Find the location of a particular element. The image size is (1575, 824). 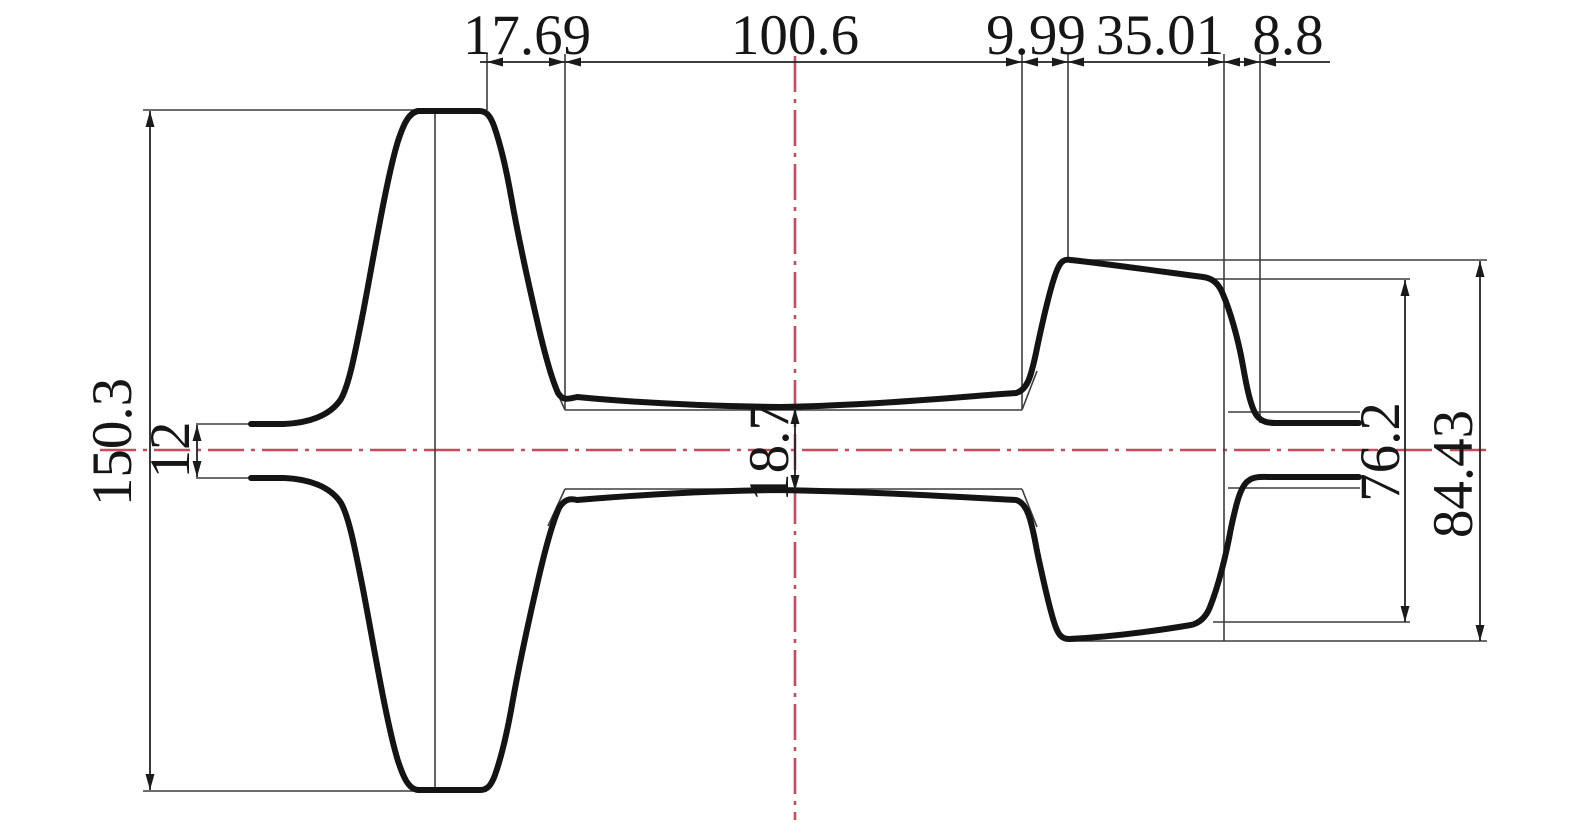

dimension-label-12: 12 is located at coordinates (170, 450).